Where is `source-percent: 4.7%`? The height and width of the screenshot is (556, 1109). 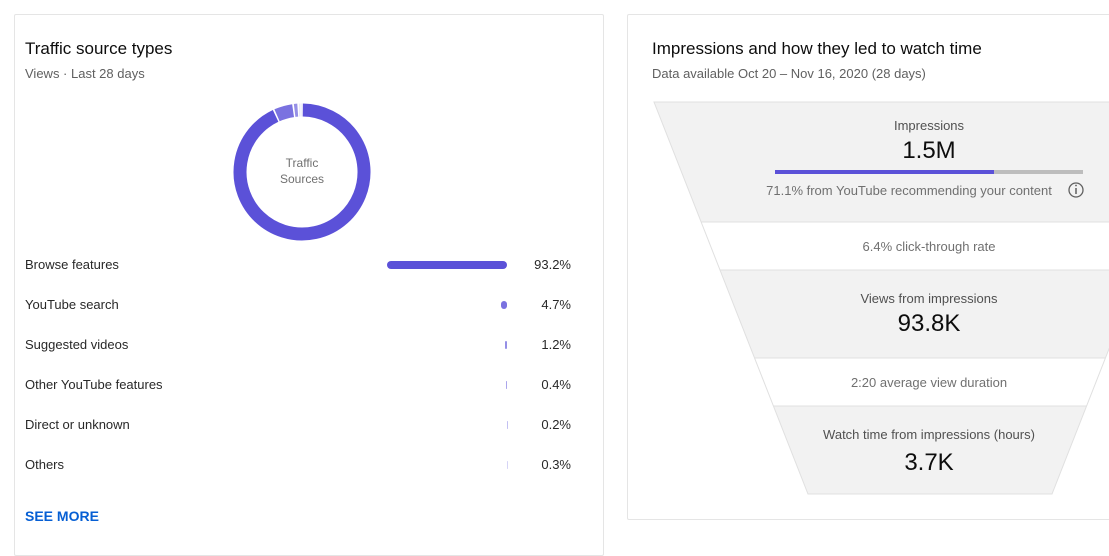
source-percent: 4.7% is located at coordinates (541, 304).